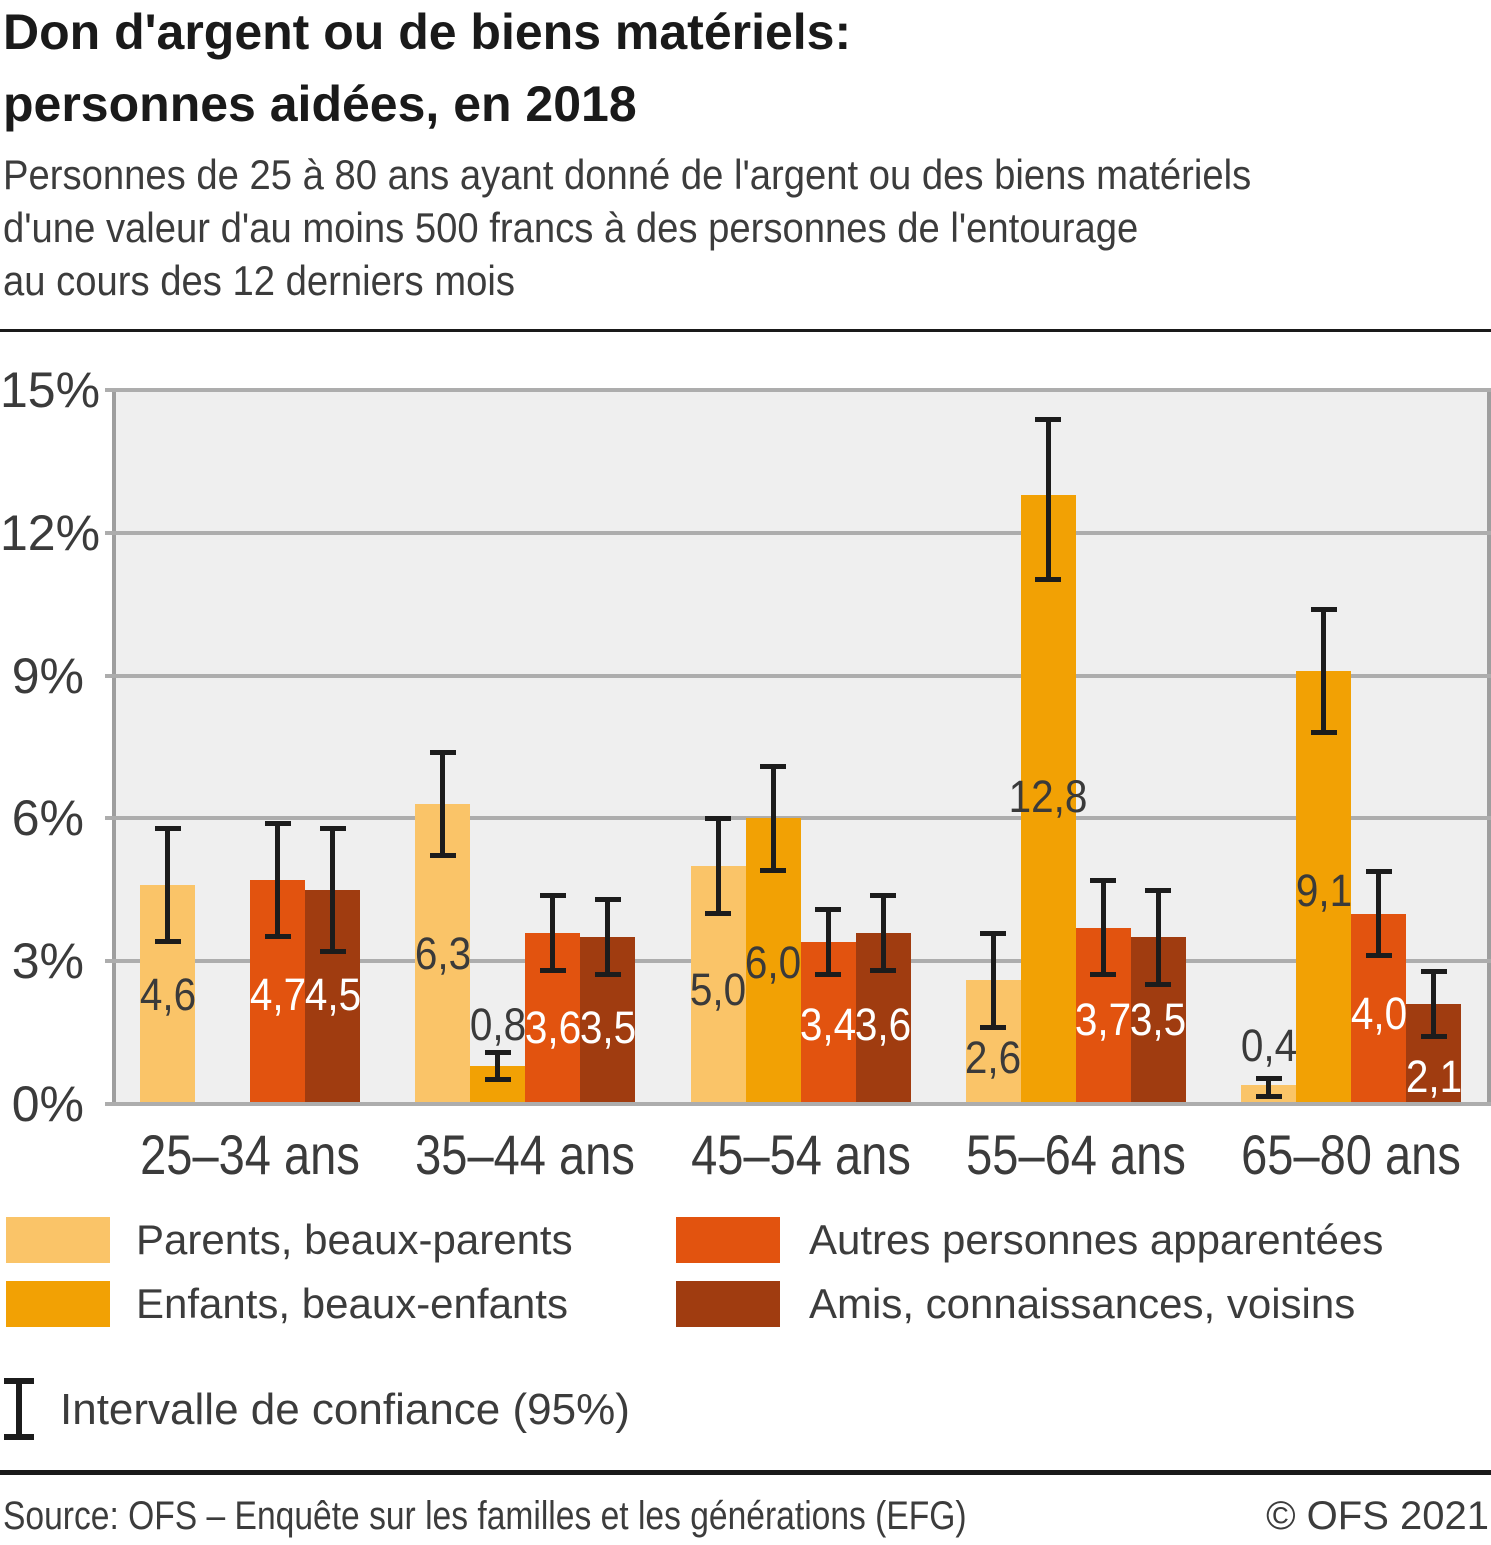  I want to click on error-bar-cap-bottom-s2-g2, so click(828, 975).